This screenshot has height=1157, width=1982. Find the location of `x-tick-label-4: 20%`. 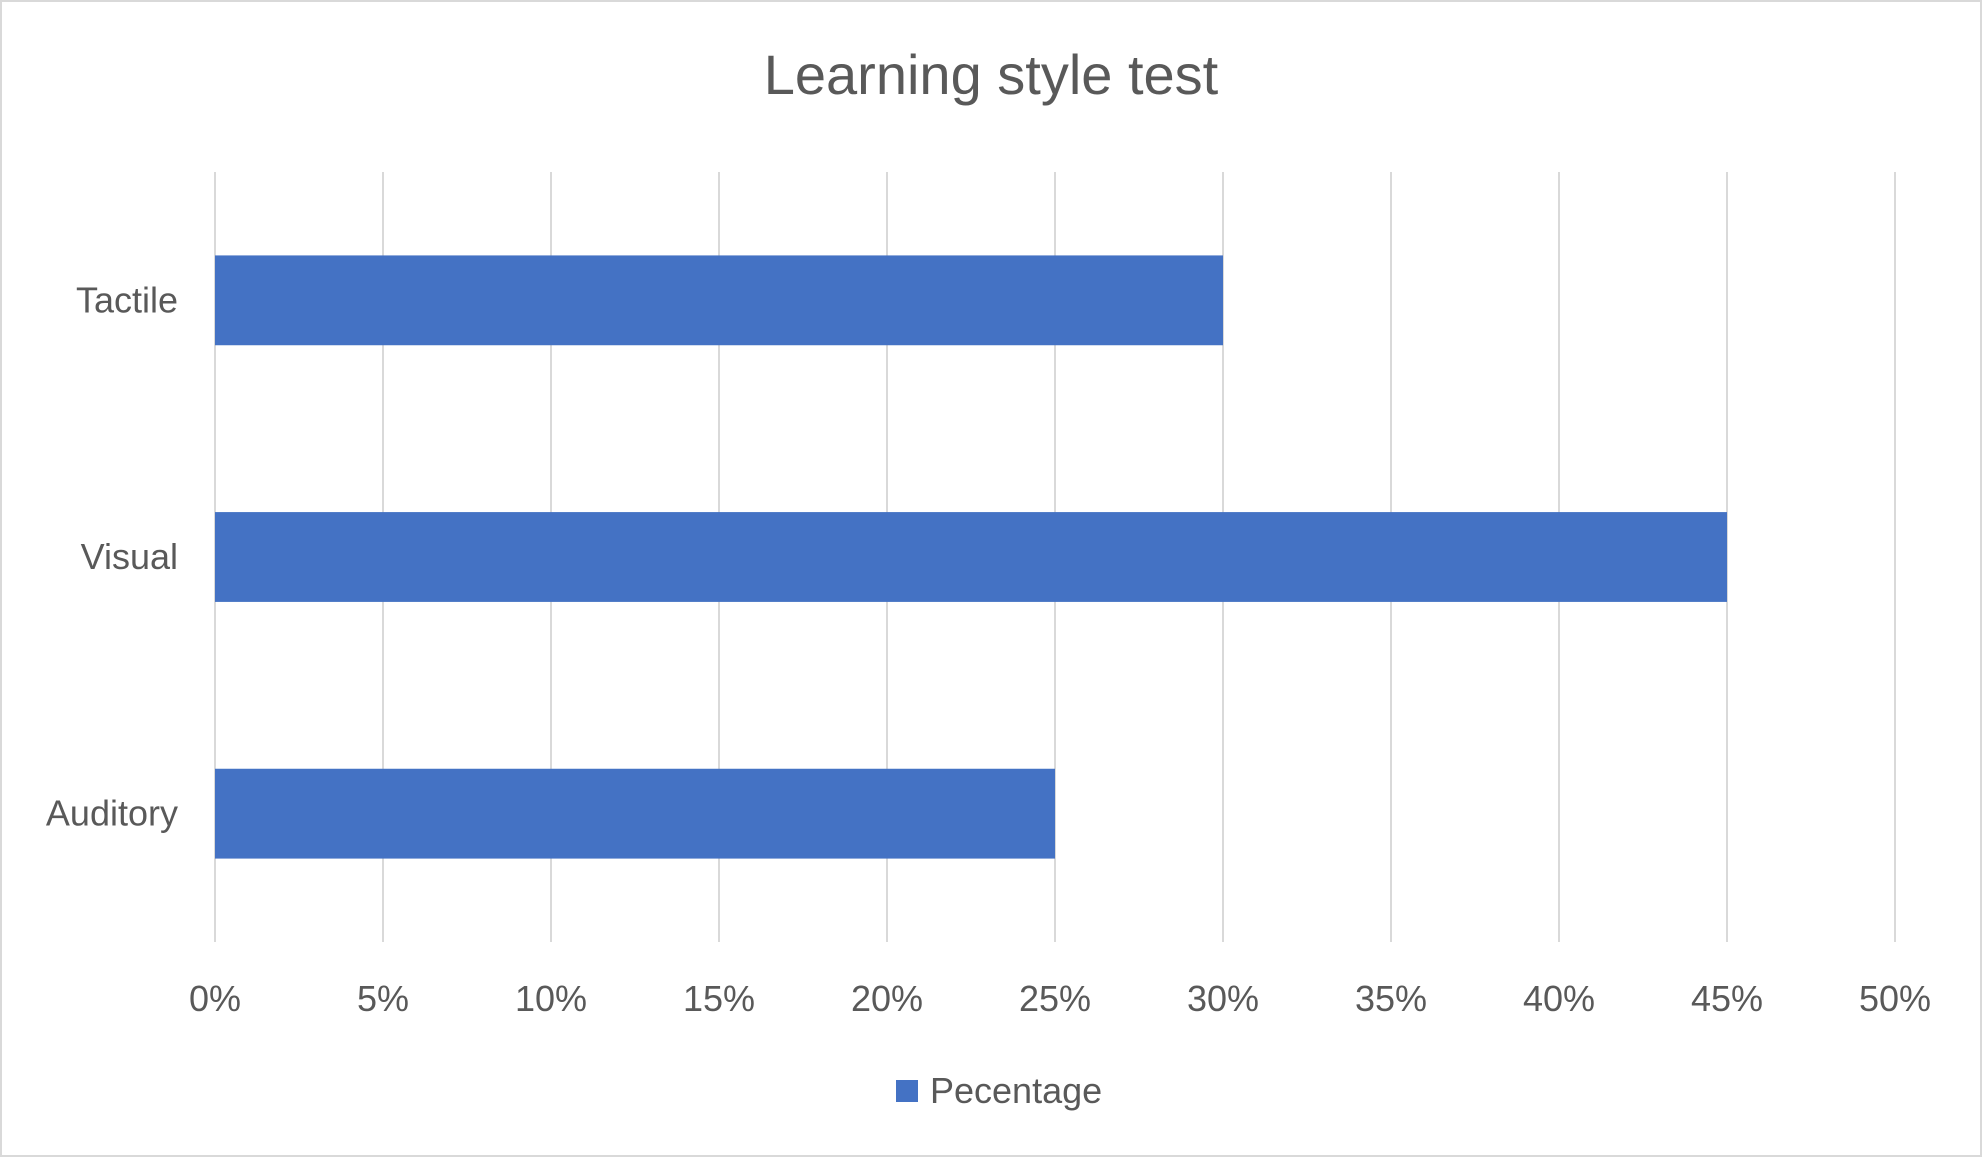

x-tick-label-4: 20% is located at coordinates (887, 998).